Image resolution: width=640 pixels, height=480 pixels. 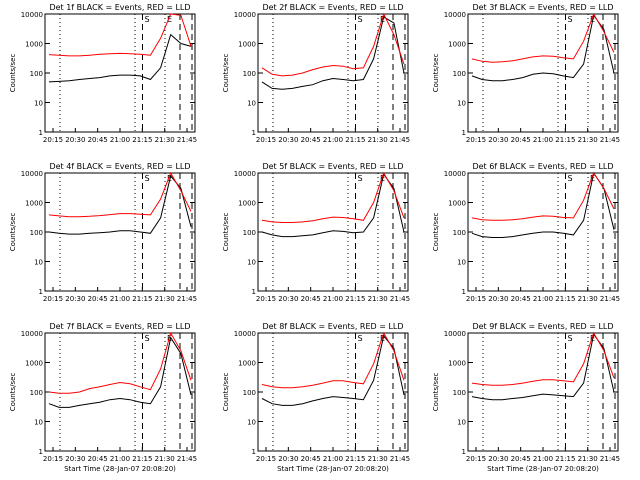 What do you see at coordinates (119, 7) in the screenshot?
I see `panel-title: Det 1f BLACK = Events, RED = LLD` at bounding box center [119, 7].